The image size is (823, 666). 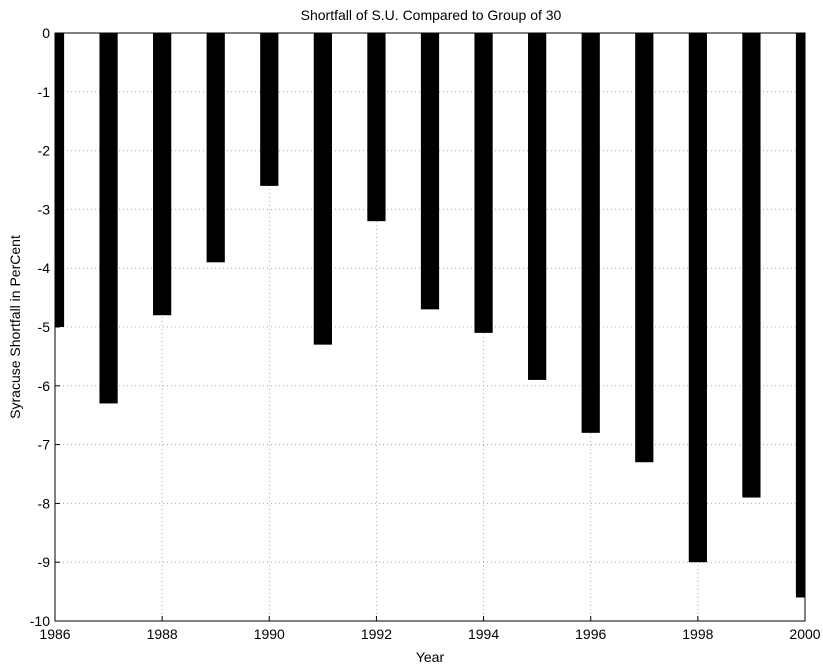 I want to click on y-axis-label: Syracuse Shortfall in PerCent, so click(x=15, y=327).